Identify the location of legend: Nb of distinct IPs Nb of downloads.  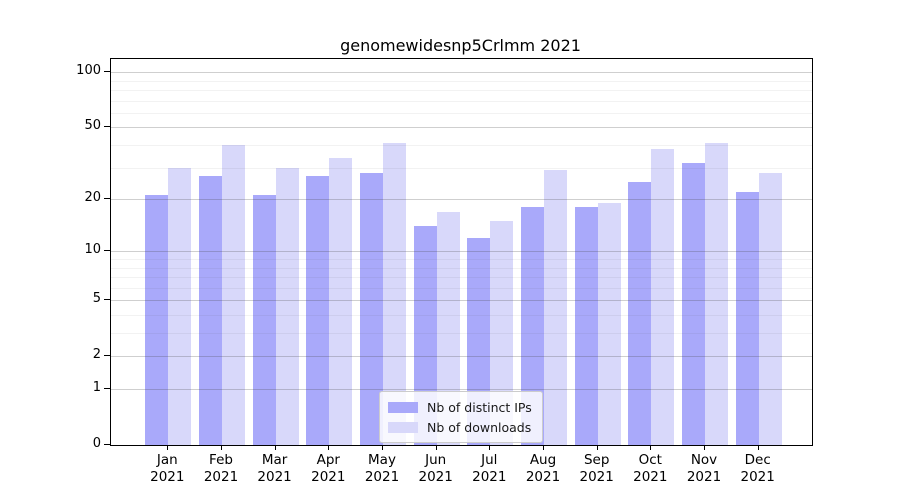
(461, 417).